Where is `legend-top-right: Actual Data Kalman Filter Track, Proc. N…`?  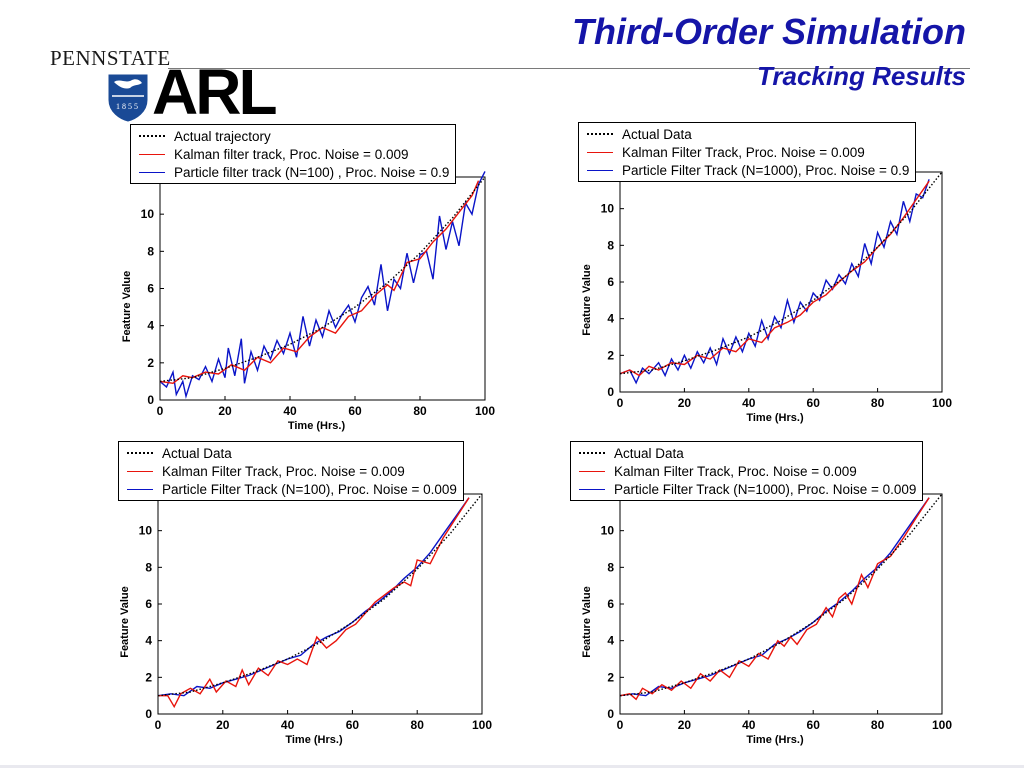
legend-top-right: Actual Data Kalman Filter Track, Proc. N… is located at coordinates (747, 152).